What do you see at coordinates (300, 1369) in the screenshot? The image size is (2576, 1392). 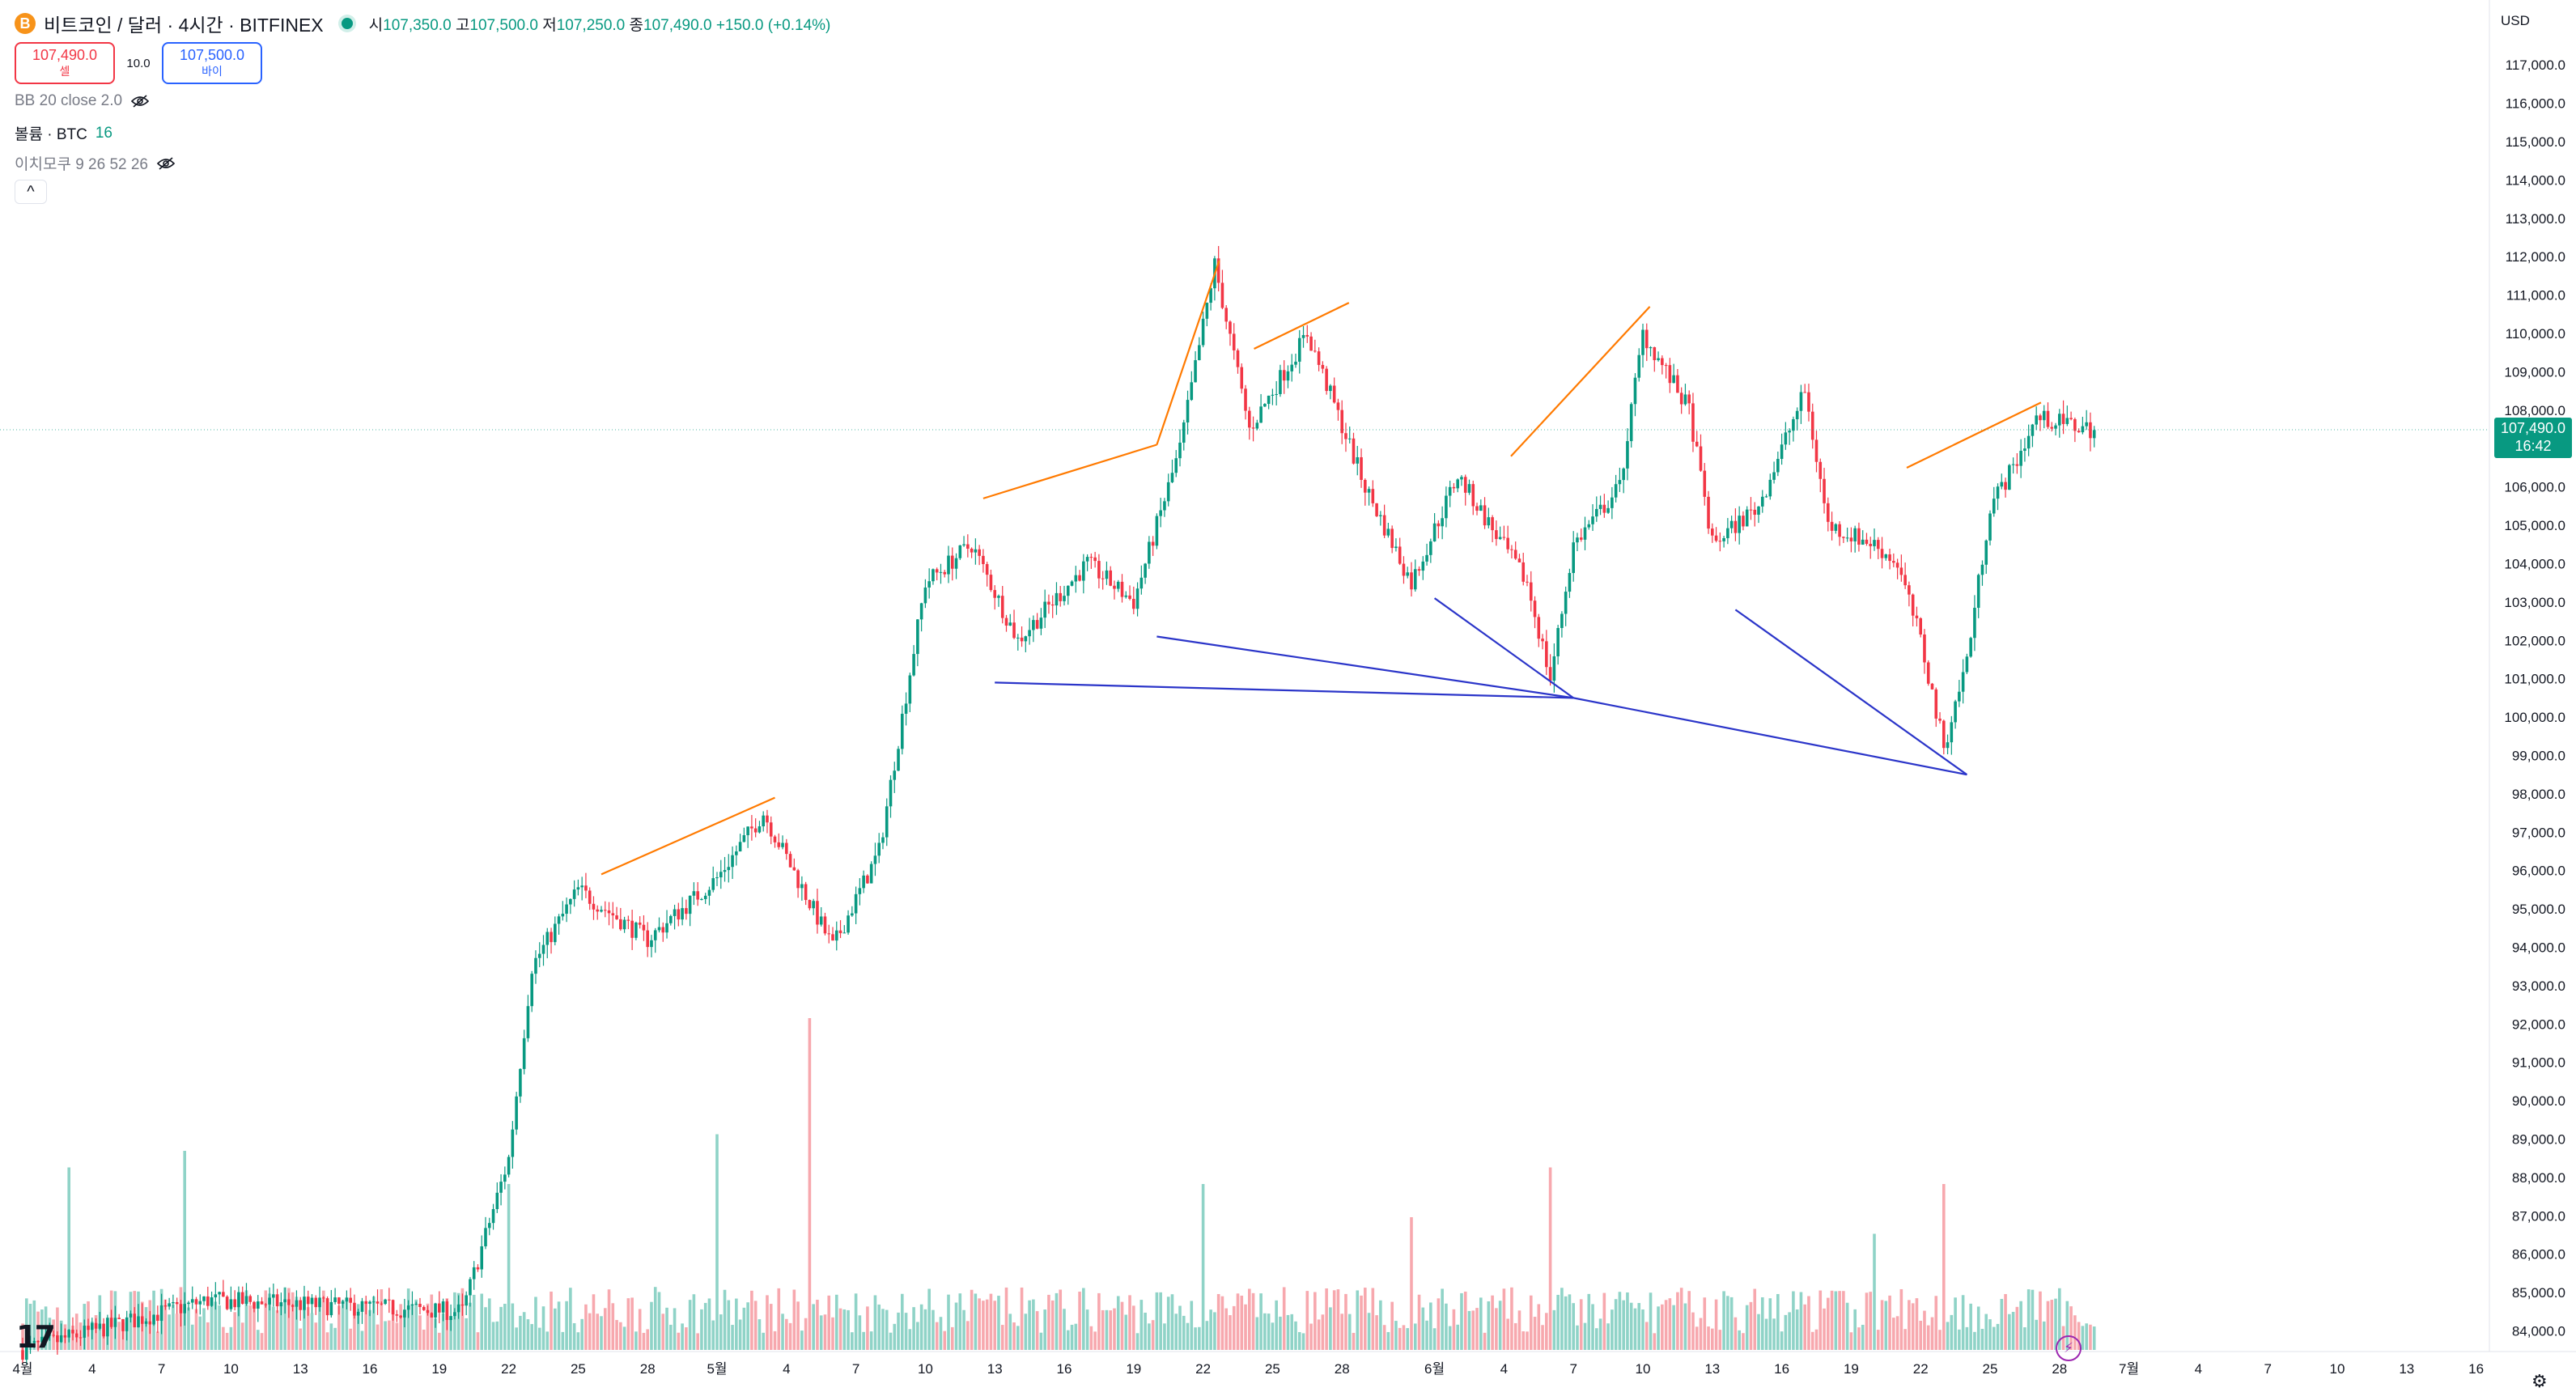 I see `time-tick-label: 13` at bounding box center [300, 1369].